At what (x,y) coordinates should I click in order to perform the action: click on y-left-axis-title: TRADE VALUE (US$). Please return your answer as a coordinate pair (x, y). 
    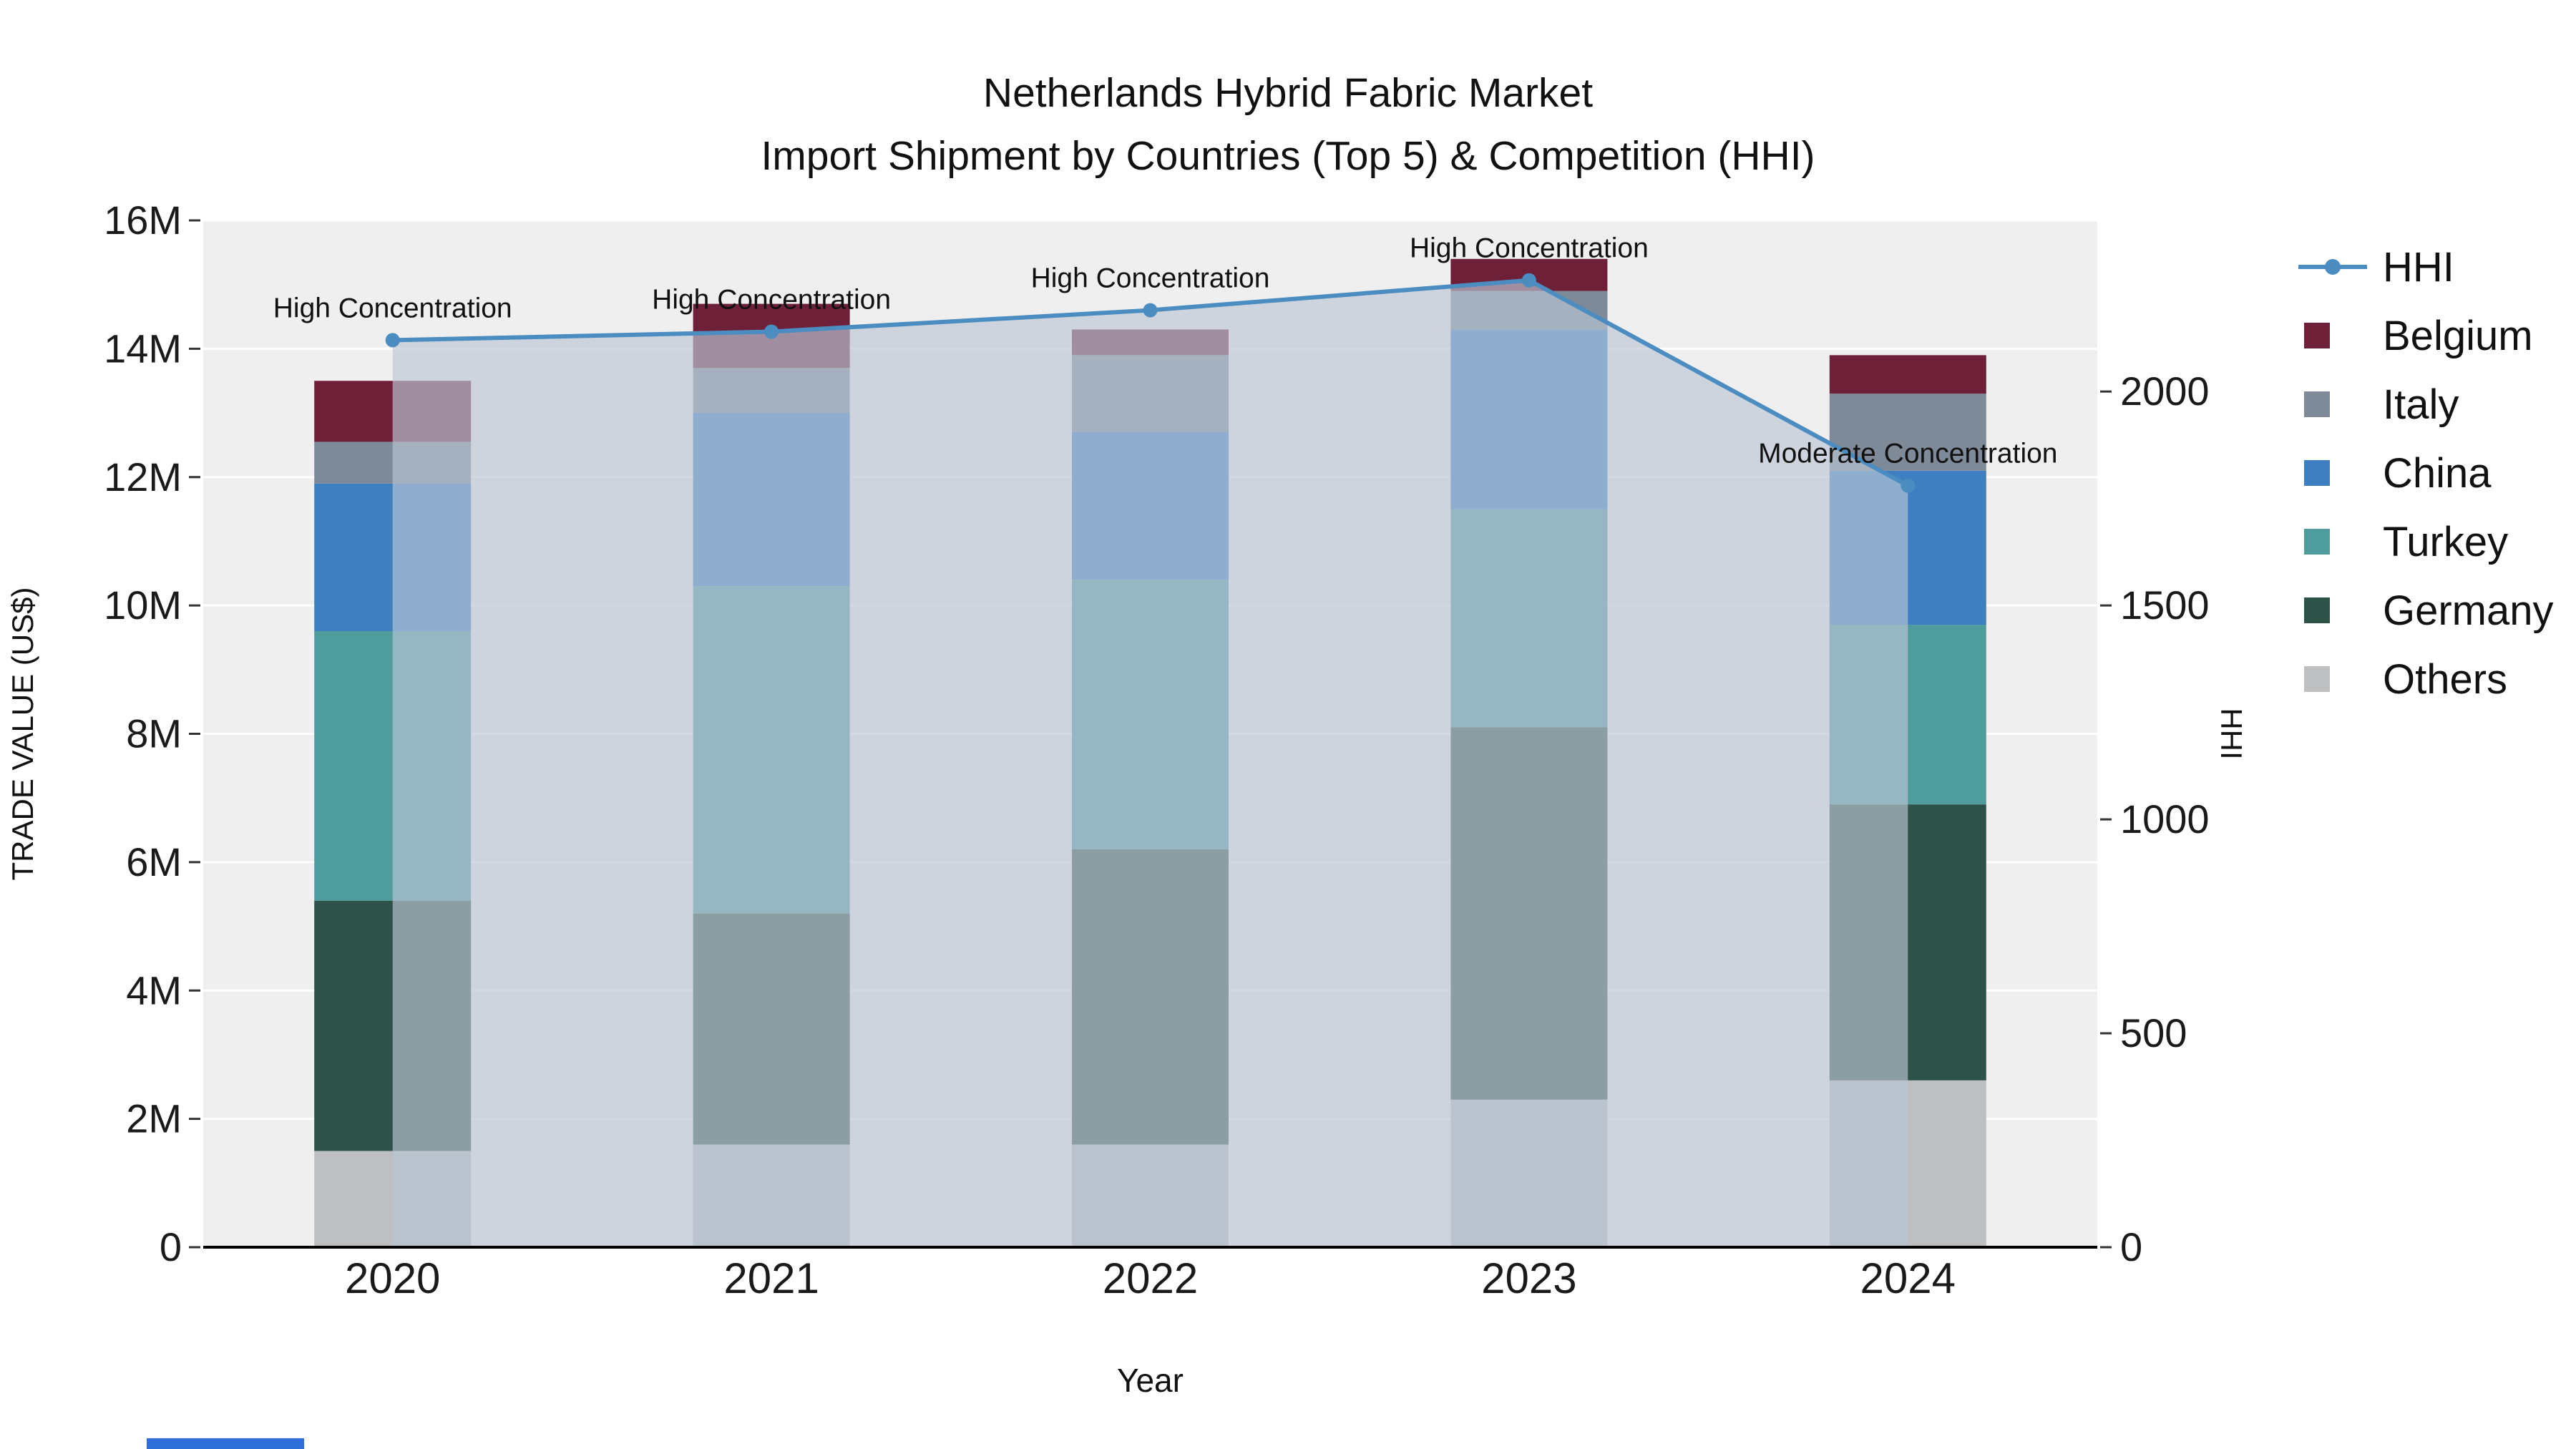
    Looking at the image, I should click on (22, 734).